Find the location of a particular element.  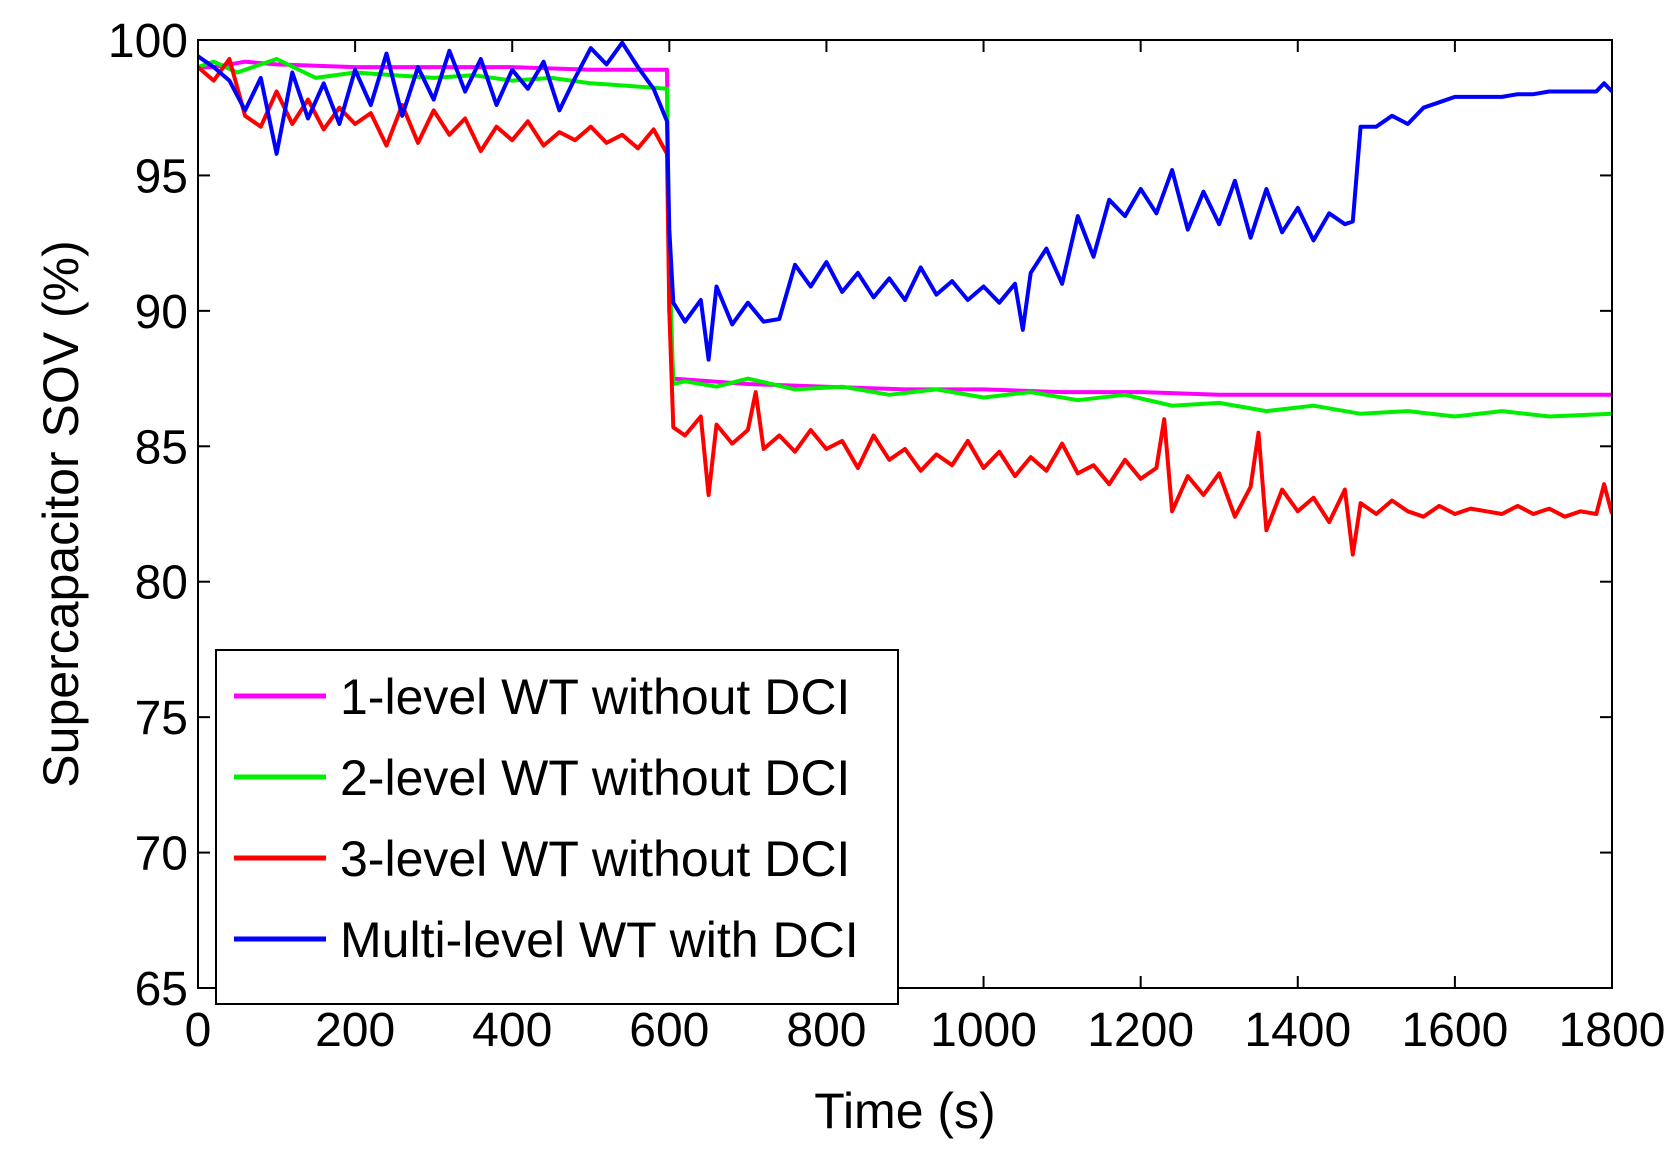

y-tick-label: 75 is located at coordinates (161, 718).